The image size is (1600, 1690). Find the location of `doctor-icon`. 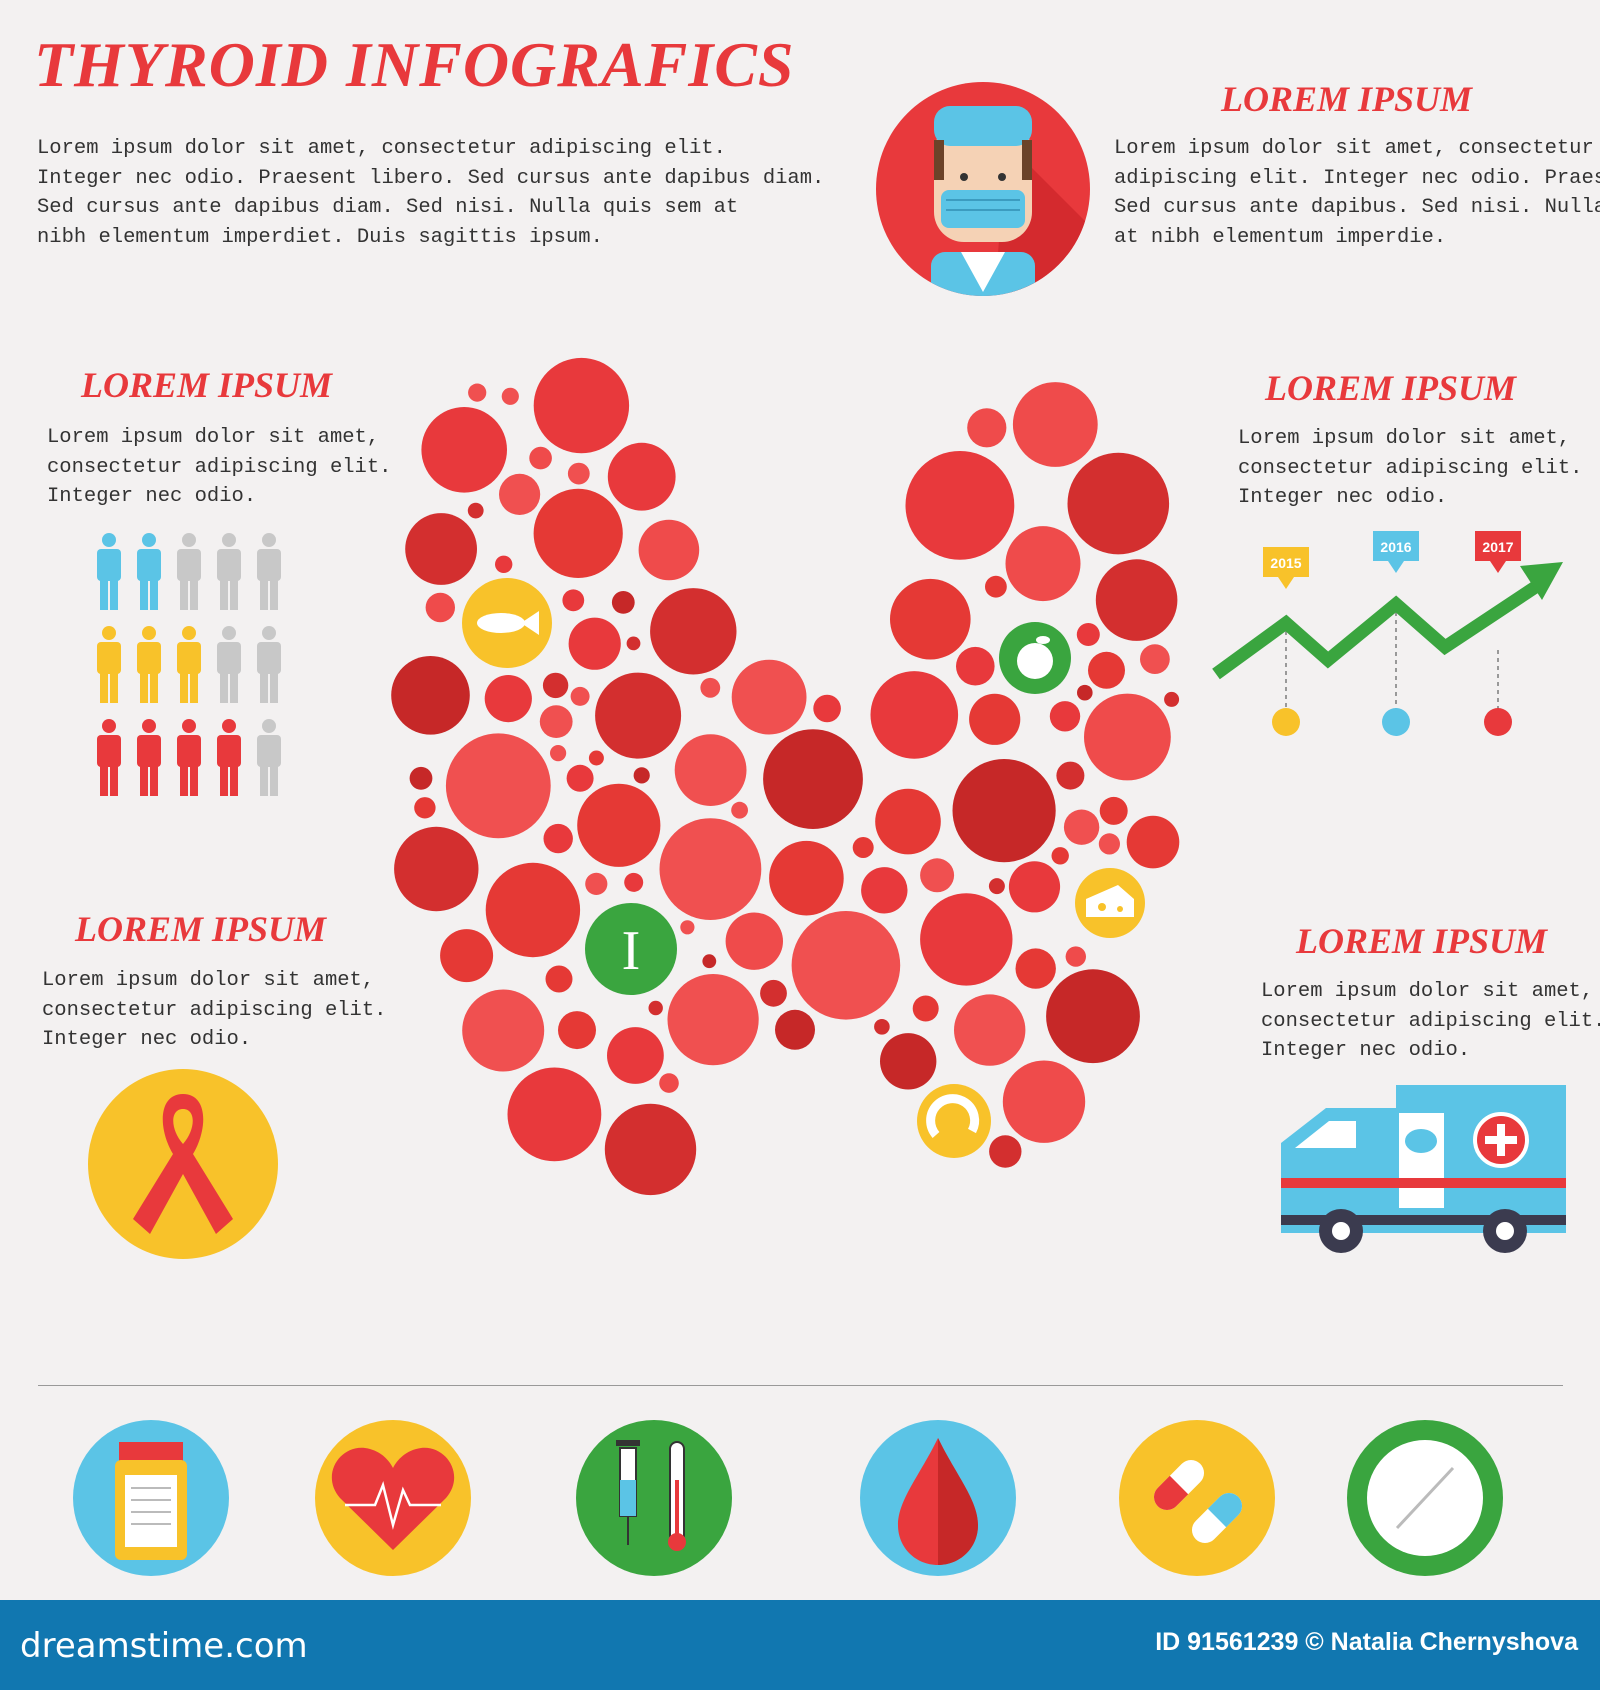

doctor-icon is located at coordinates (983, 189).